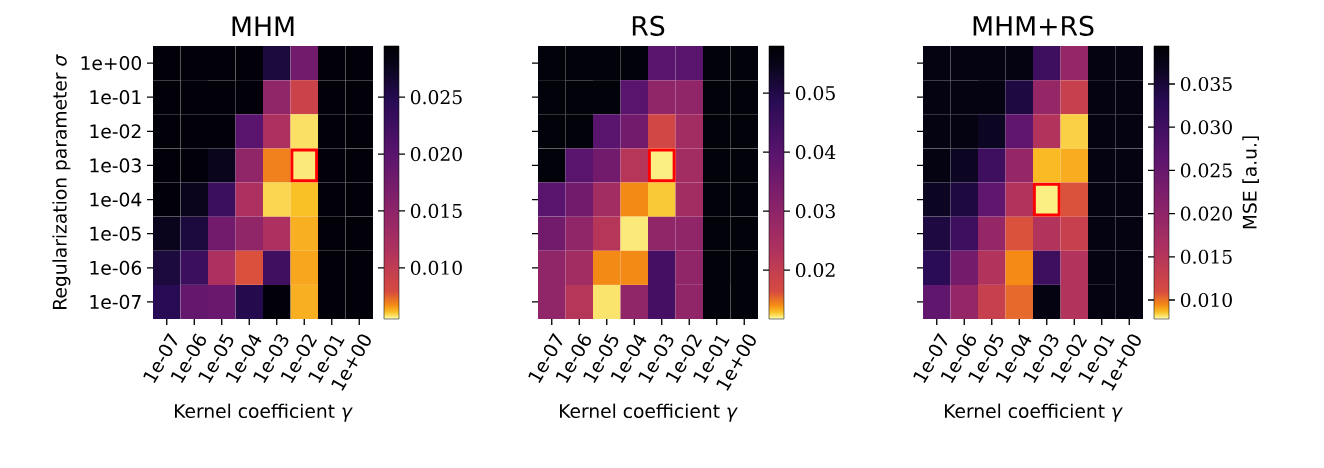 The width and height of the screenshot is (1324, 468). Describe the element at coordinates (115, 302) in the screenshot. I see `y-tick-label: 1e-07` at that location.